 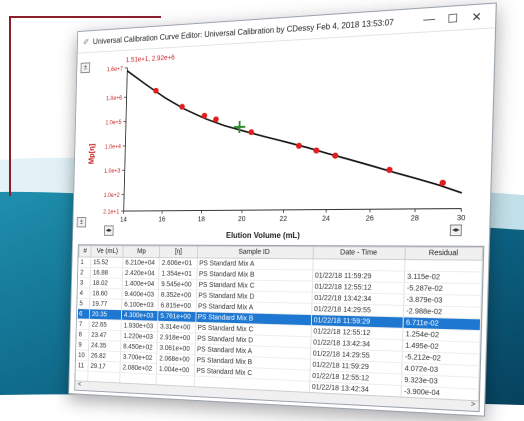 What do you see at coordinates (82, 355) in the screenshot?
I see `table-cell: 10` at bounding box center [82, 355].